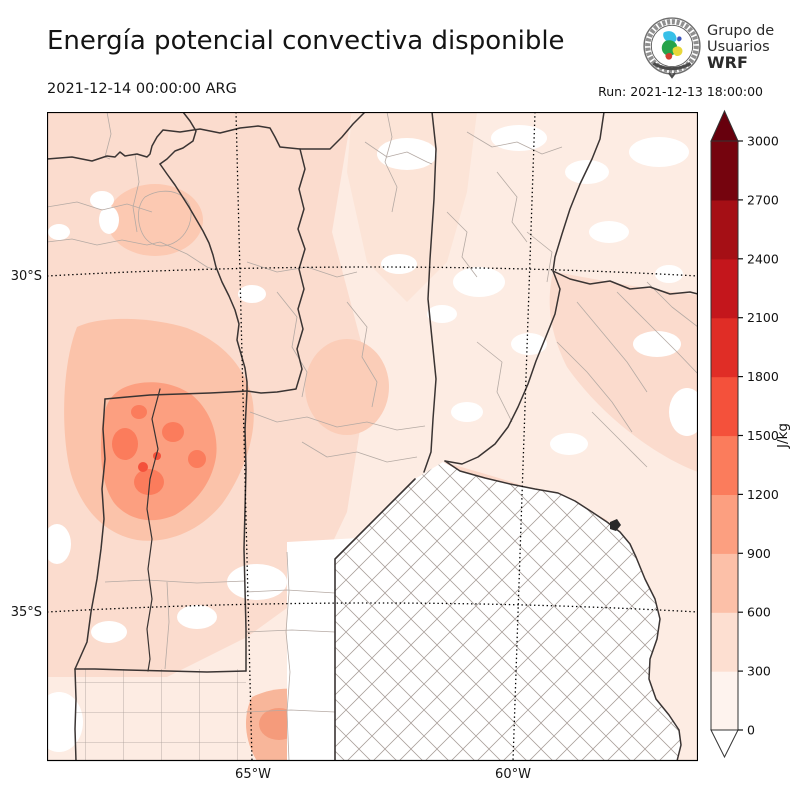 This screenshot has width=800, height=800. I want to click on y-axis-tick-30s: 30°S, so click(26, 276).